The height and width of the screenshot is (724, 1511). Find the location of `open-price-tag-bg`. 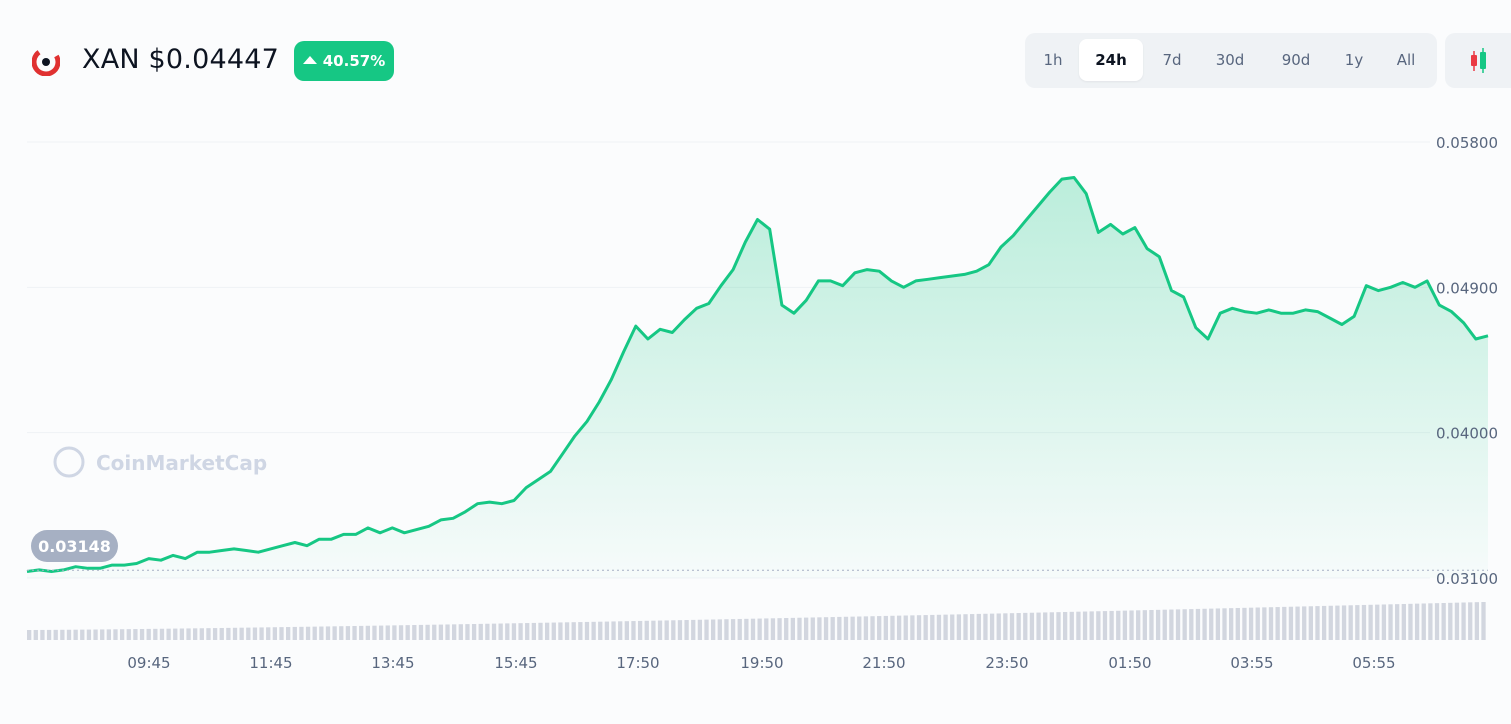

open-price-tag-bg is located at coordinates (74, 546).